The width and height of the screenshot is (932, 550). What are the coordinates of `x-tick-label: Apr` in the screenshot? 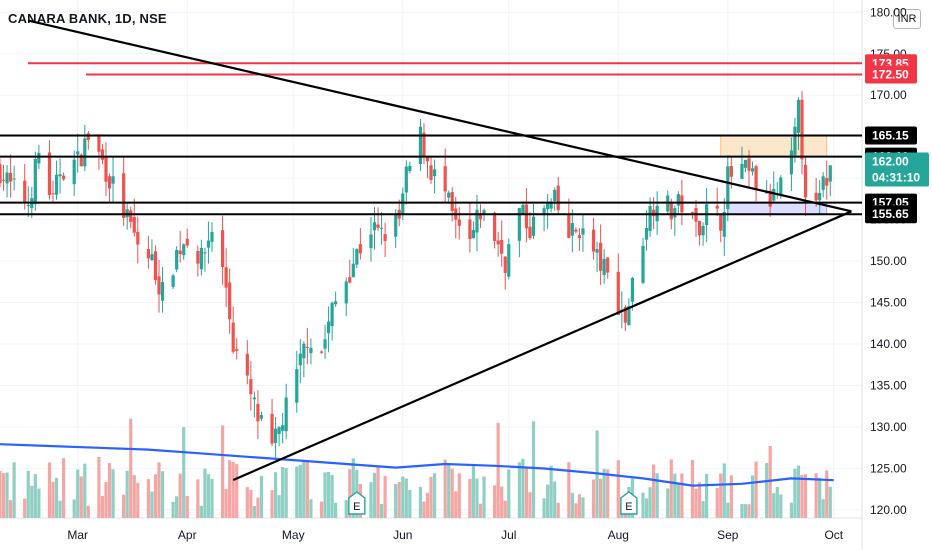 It's located at (187, 535).